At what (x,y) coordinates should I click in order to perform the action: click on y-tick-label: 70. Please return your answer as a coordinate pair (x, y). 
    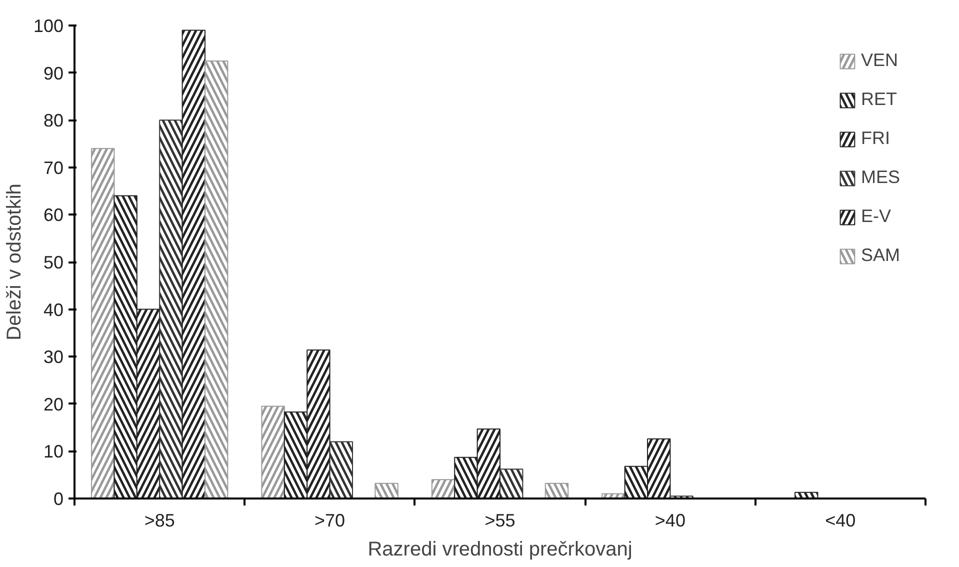
    Looking at the image, I should click on (53, 168).